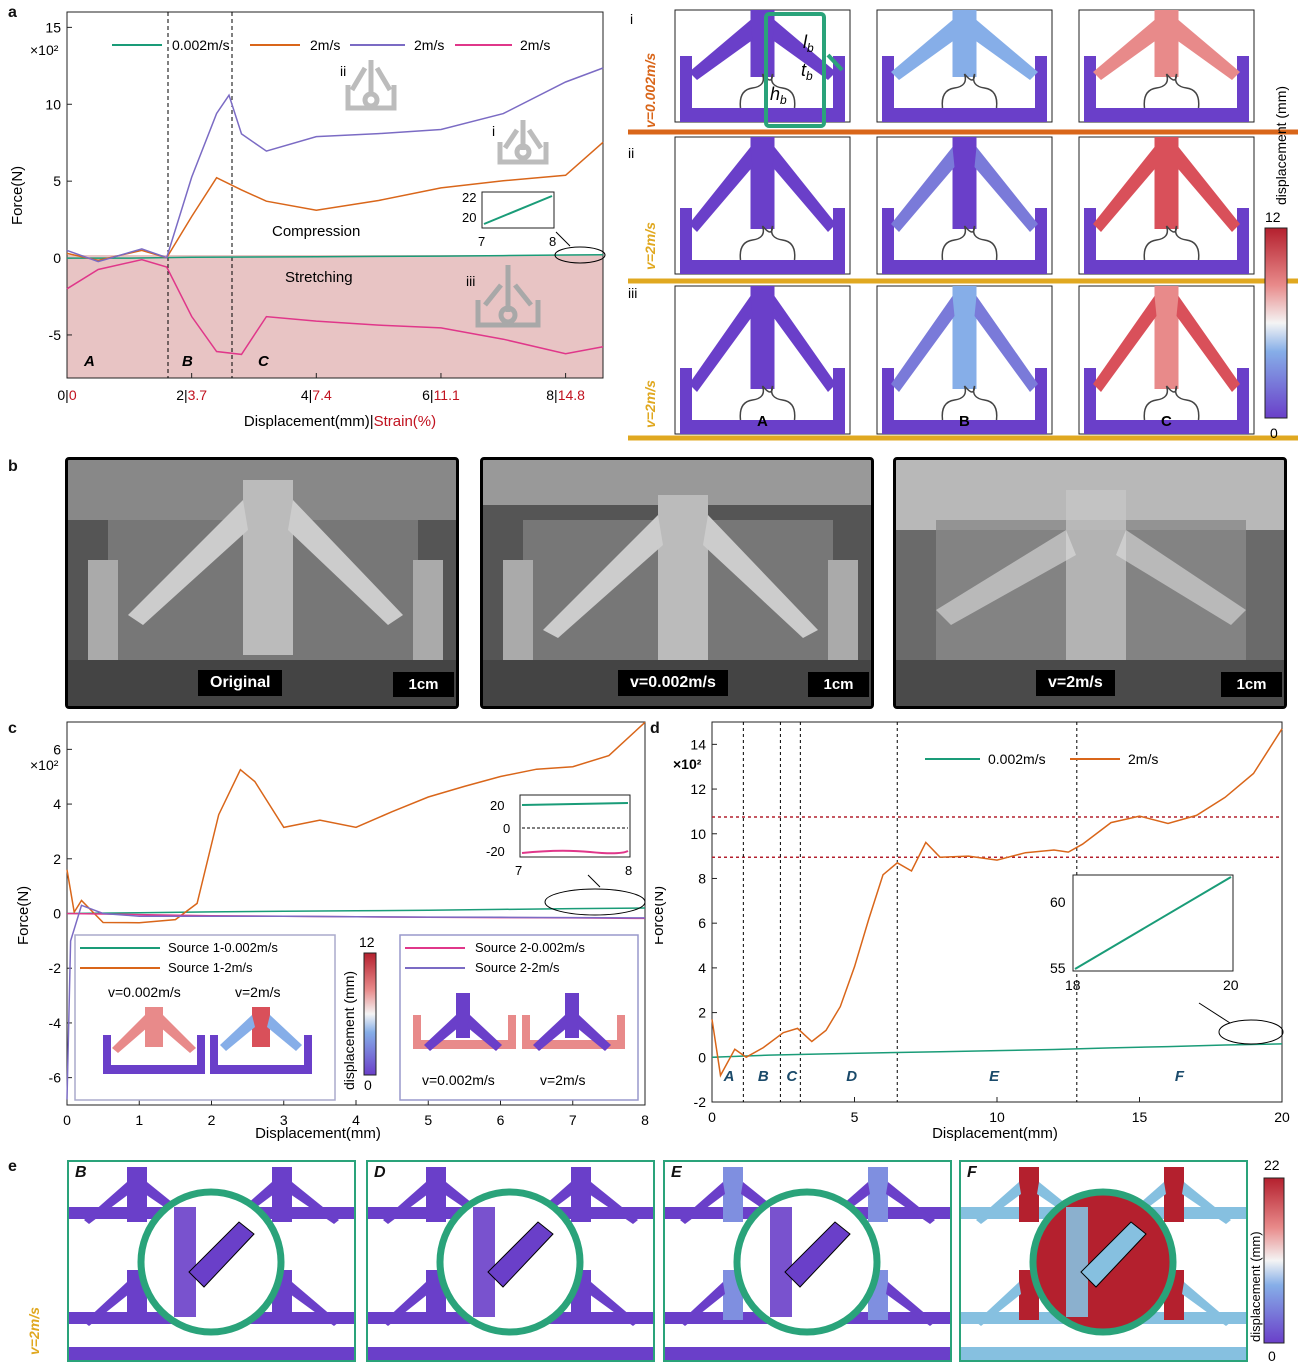  I want to click on chart-c-legend-2: Source 2-0.002m/s, so click(530, 947).